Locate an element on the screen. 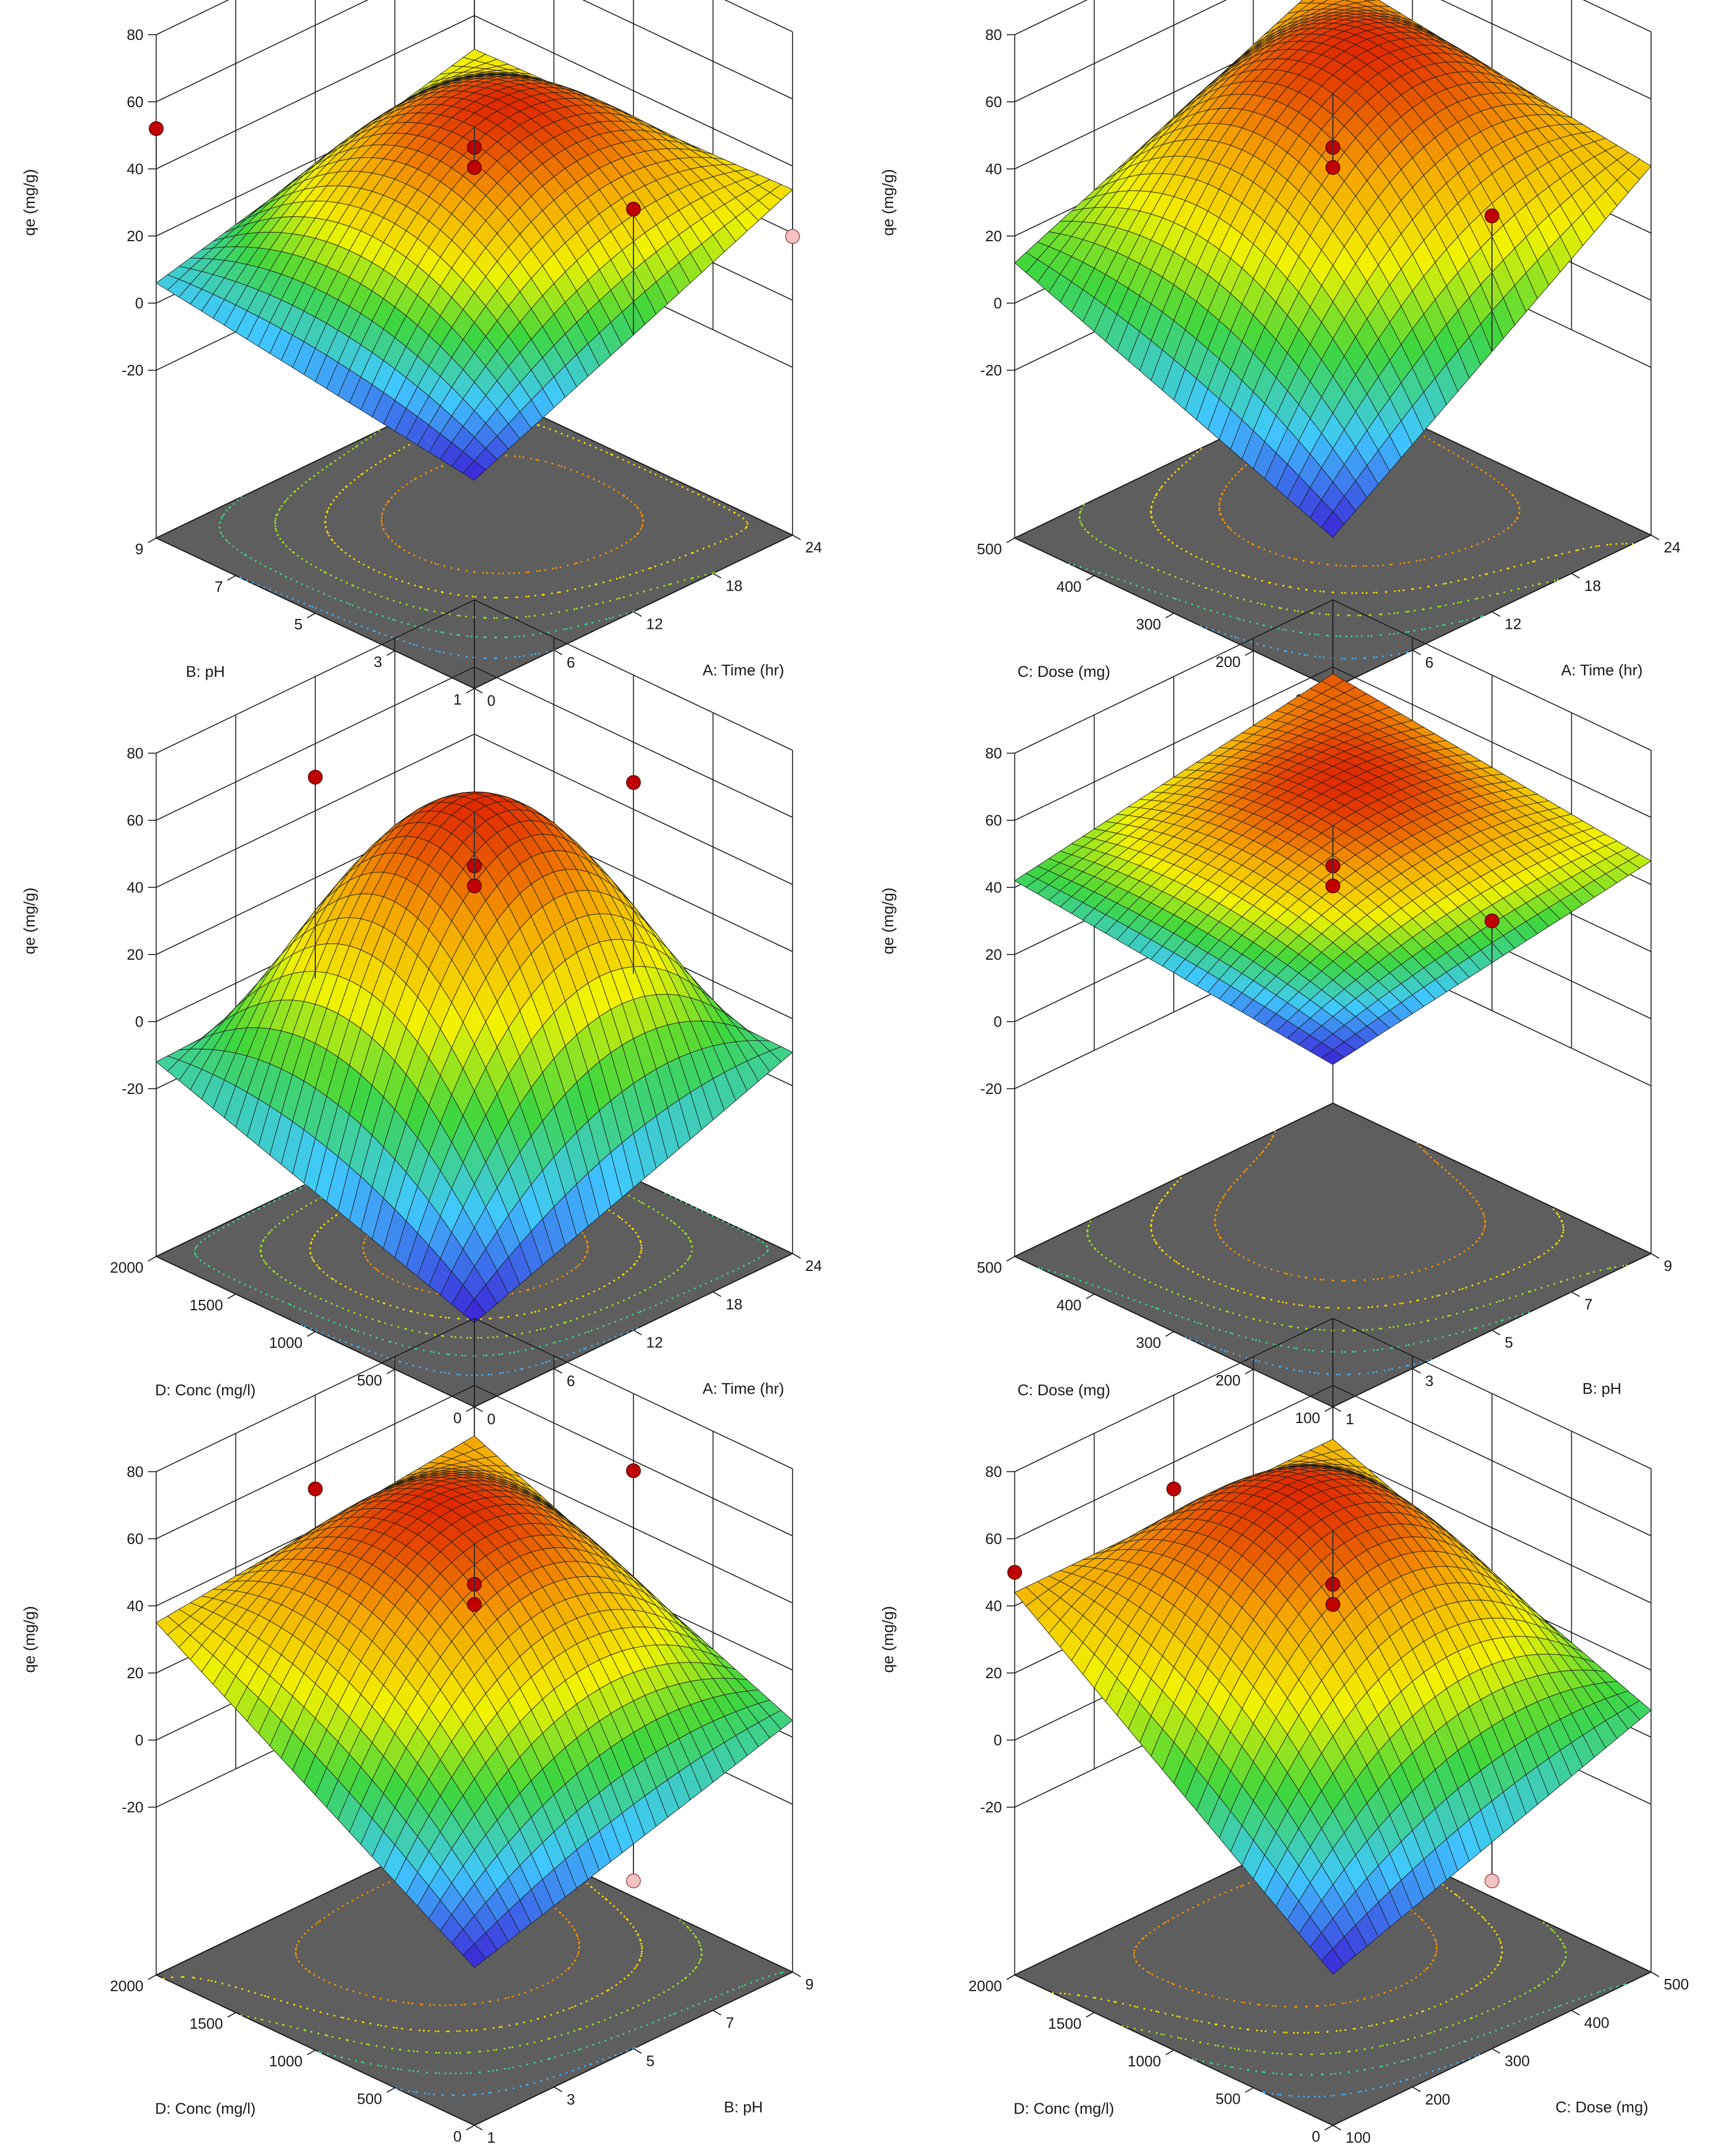 This screenshot has width=1717, height=2156. response-surface is located at coordinates (1333, 269).